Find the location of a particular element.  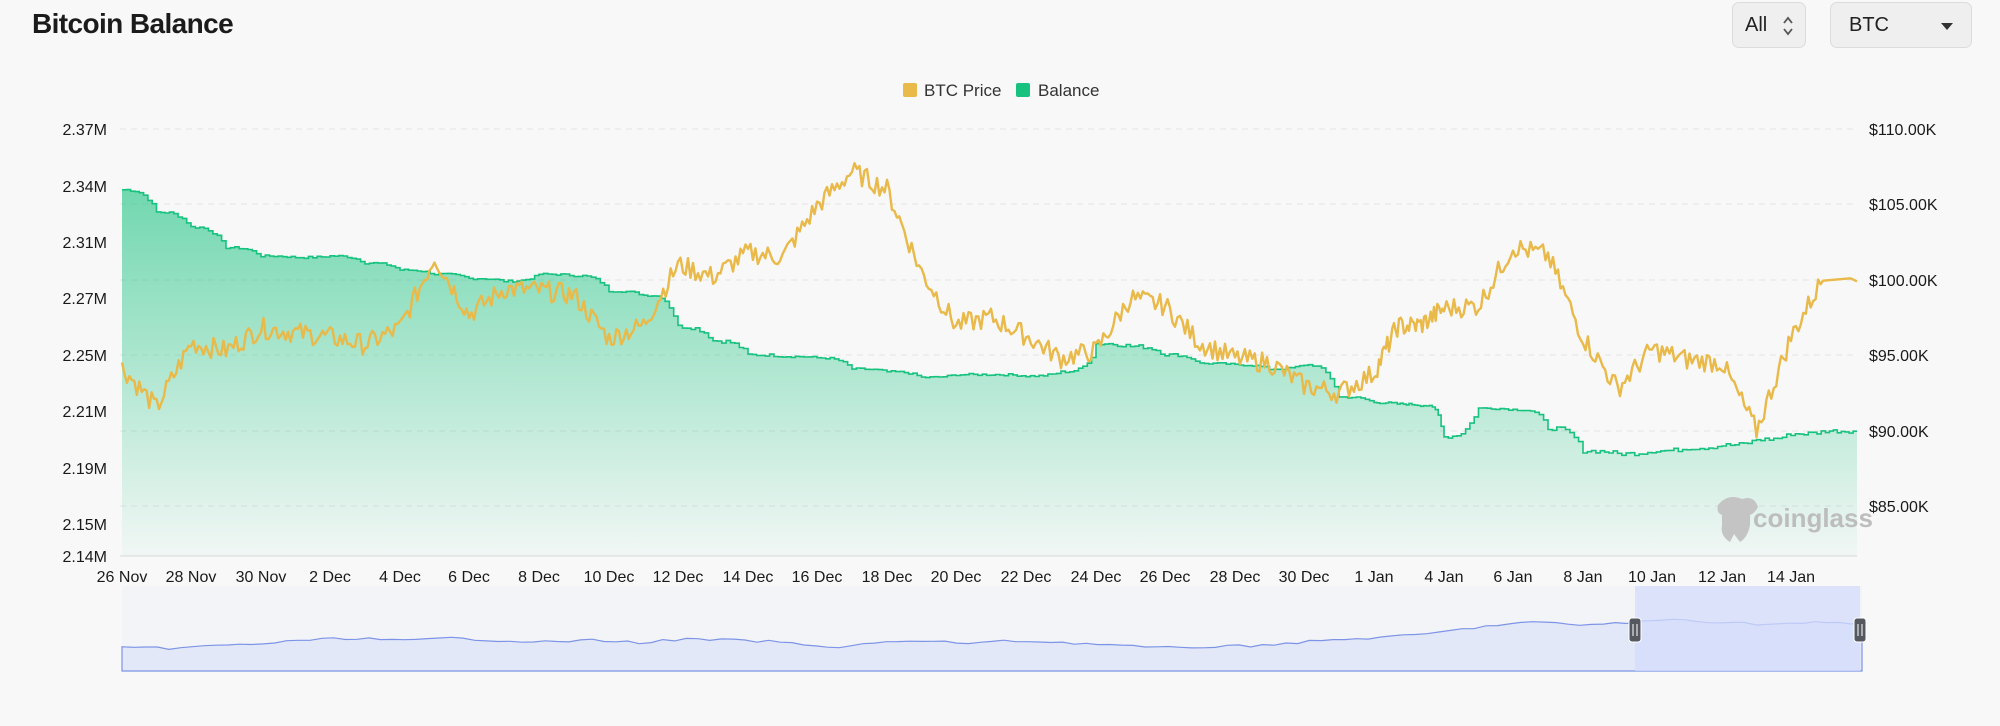

legend-item-btc-price: BTC Price is located at coordinates (952, 90).